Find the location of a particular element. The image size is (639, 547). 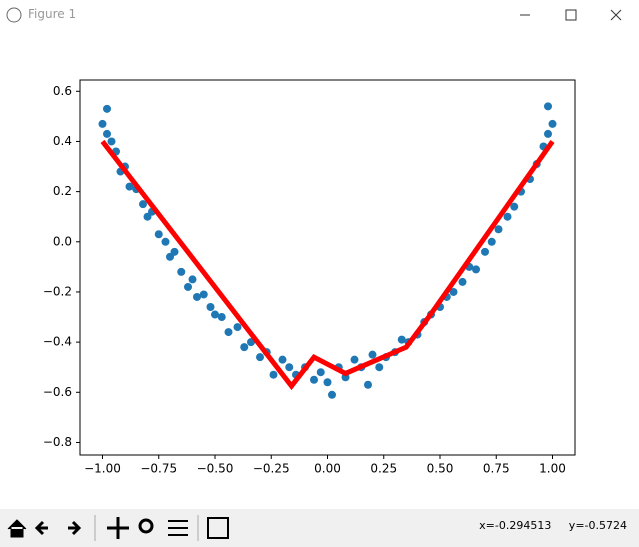

home-button is located at coordinates (17, 528).